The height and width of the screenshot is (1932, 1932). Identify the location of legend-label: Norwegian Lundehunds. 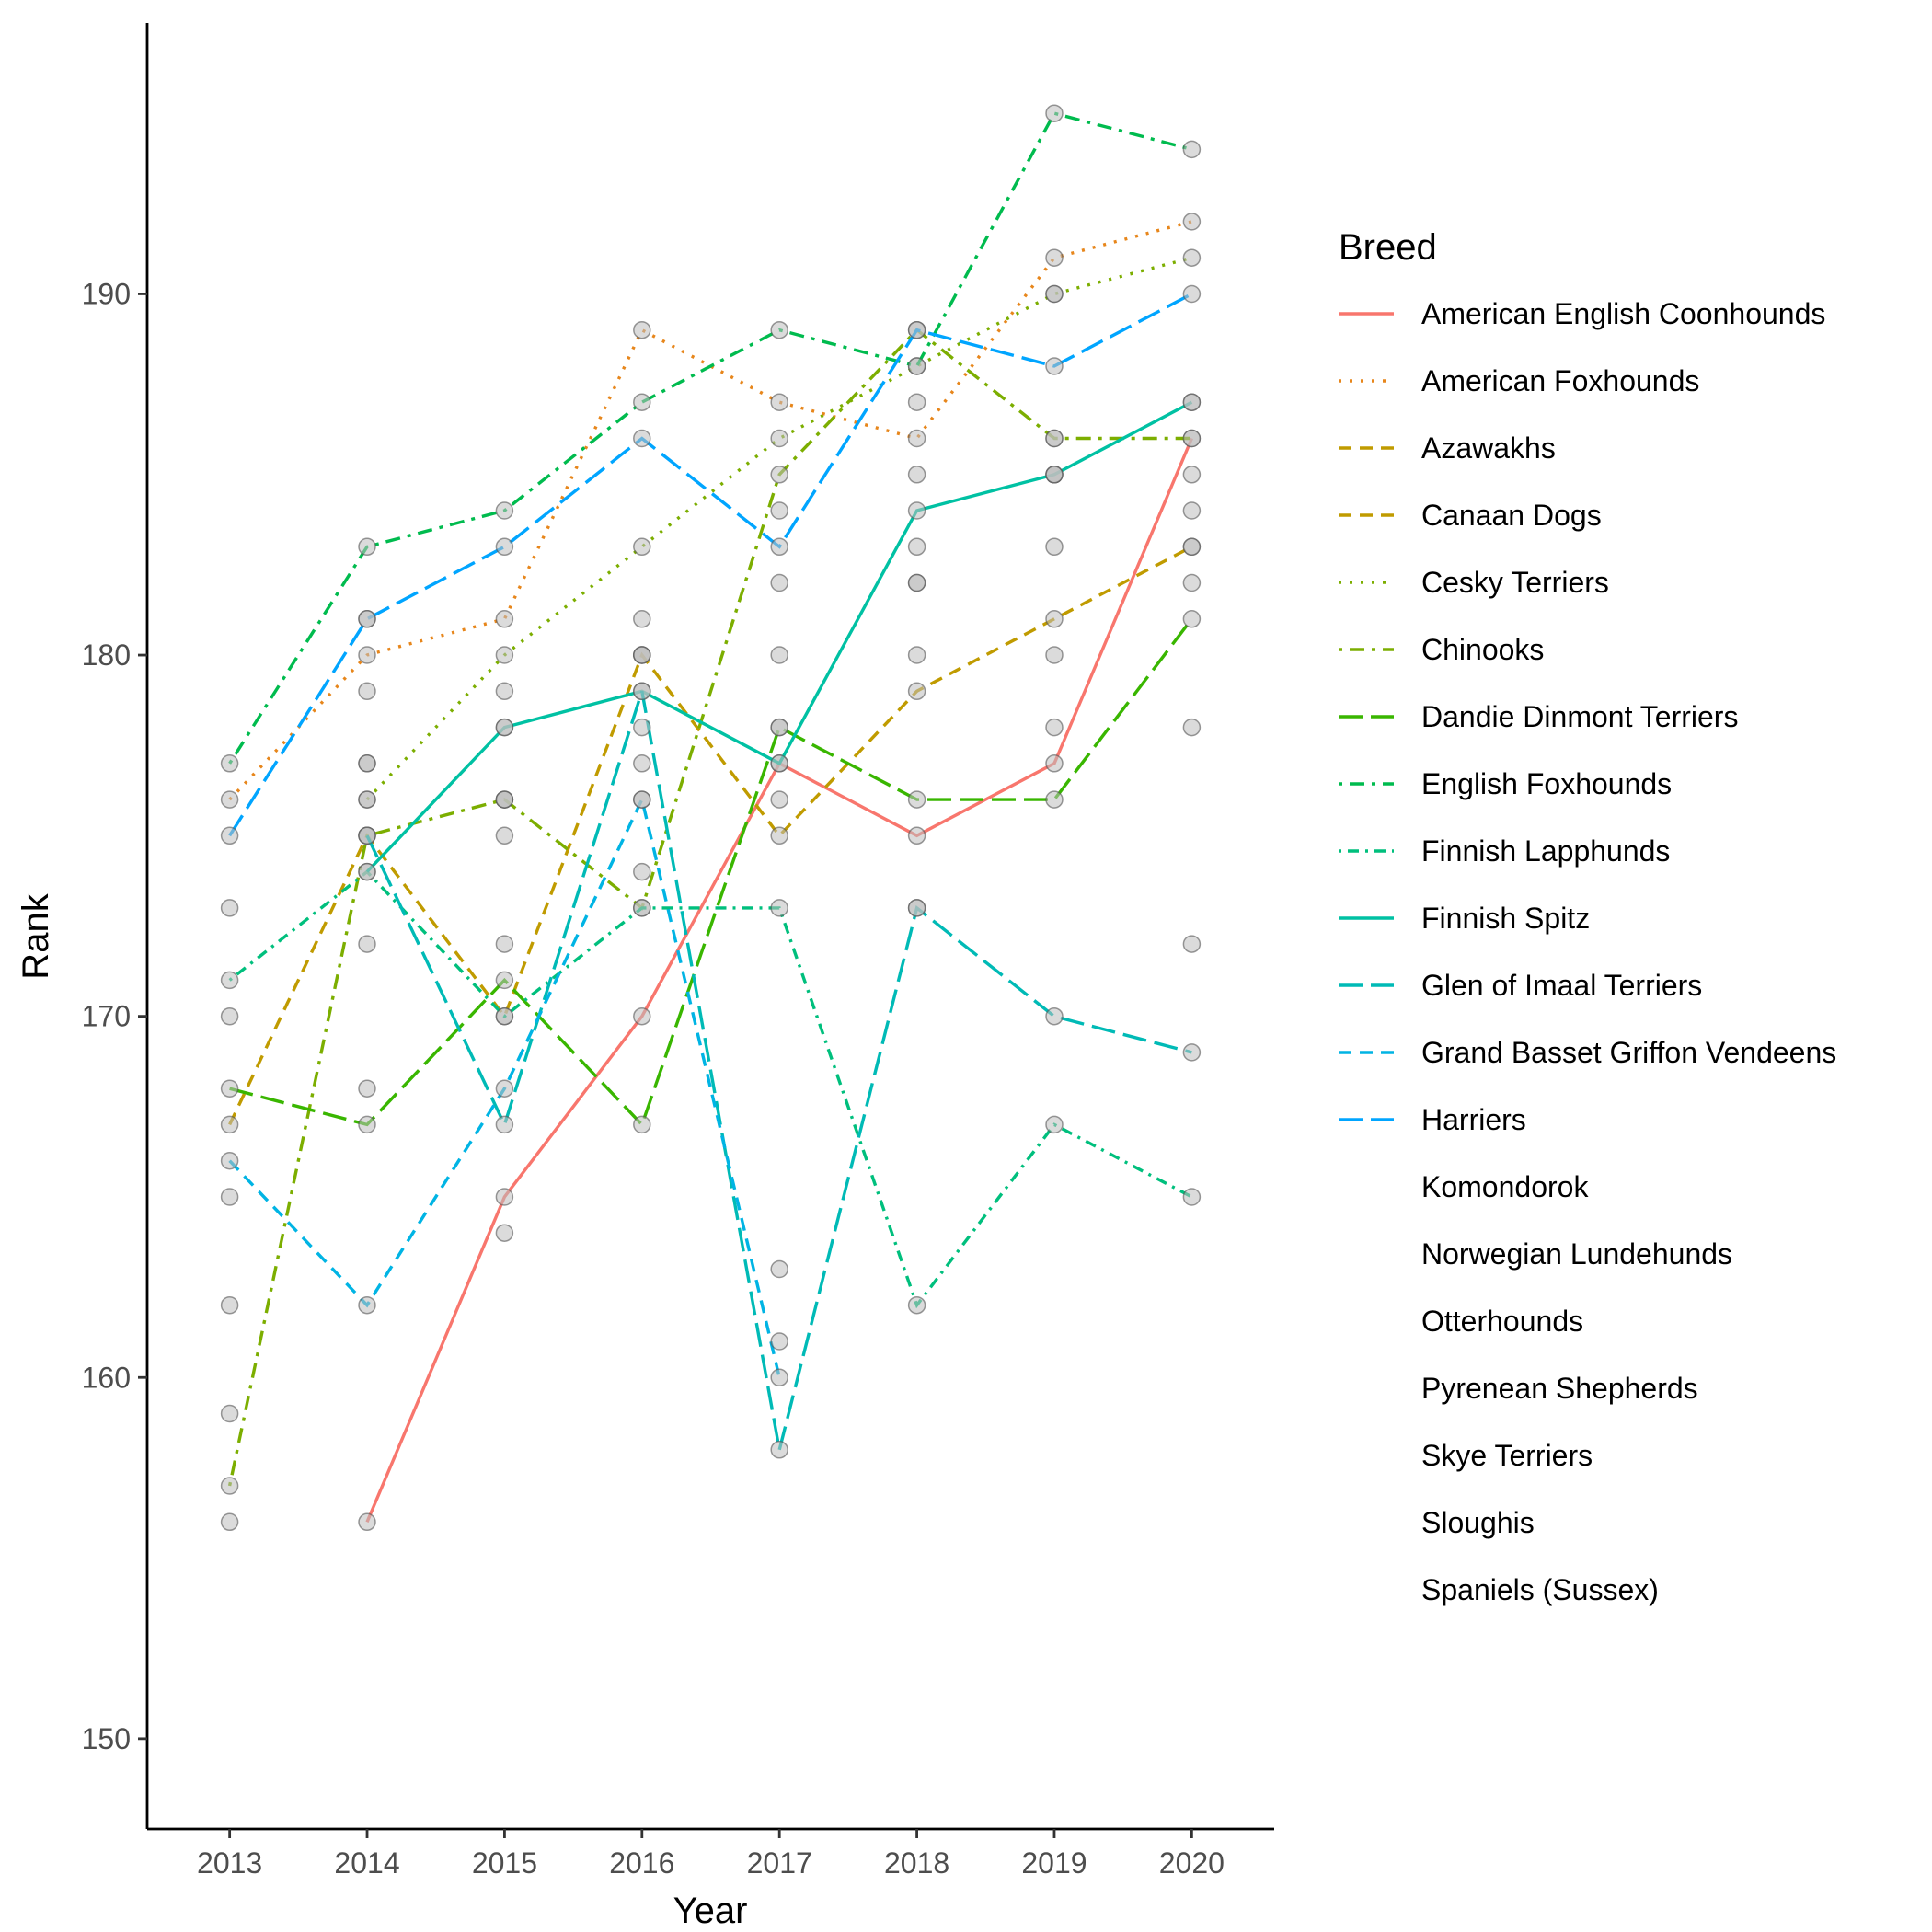
(1576, 1254).